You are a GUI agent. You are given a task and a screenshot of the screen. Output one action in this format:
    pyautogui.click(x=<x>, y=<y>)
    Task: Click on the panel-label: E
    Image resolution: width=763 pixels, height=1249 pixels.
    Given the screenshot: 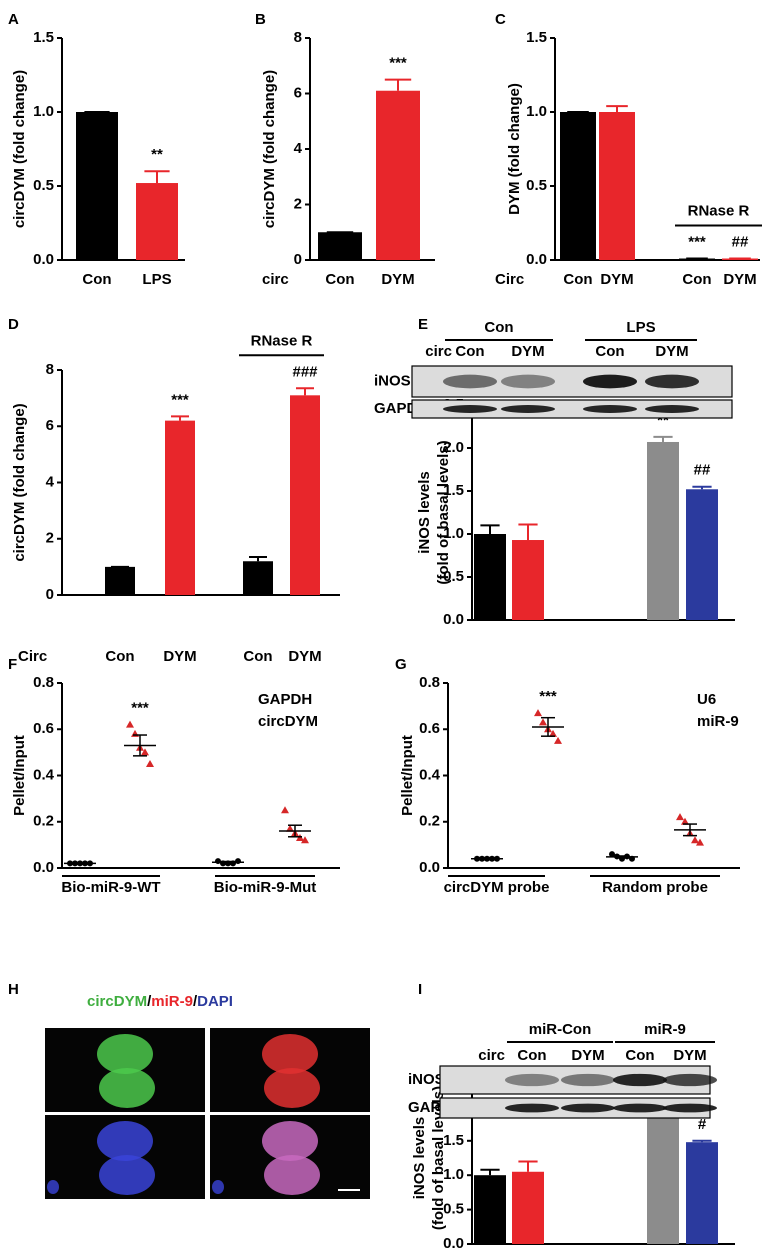 What is the action you would take?
    pyautogui.click(x=423, y=324)
    